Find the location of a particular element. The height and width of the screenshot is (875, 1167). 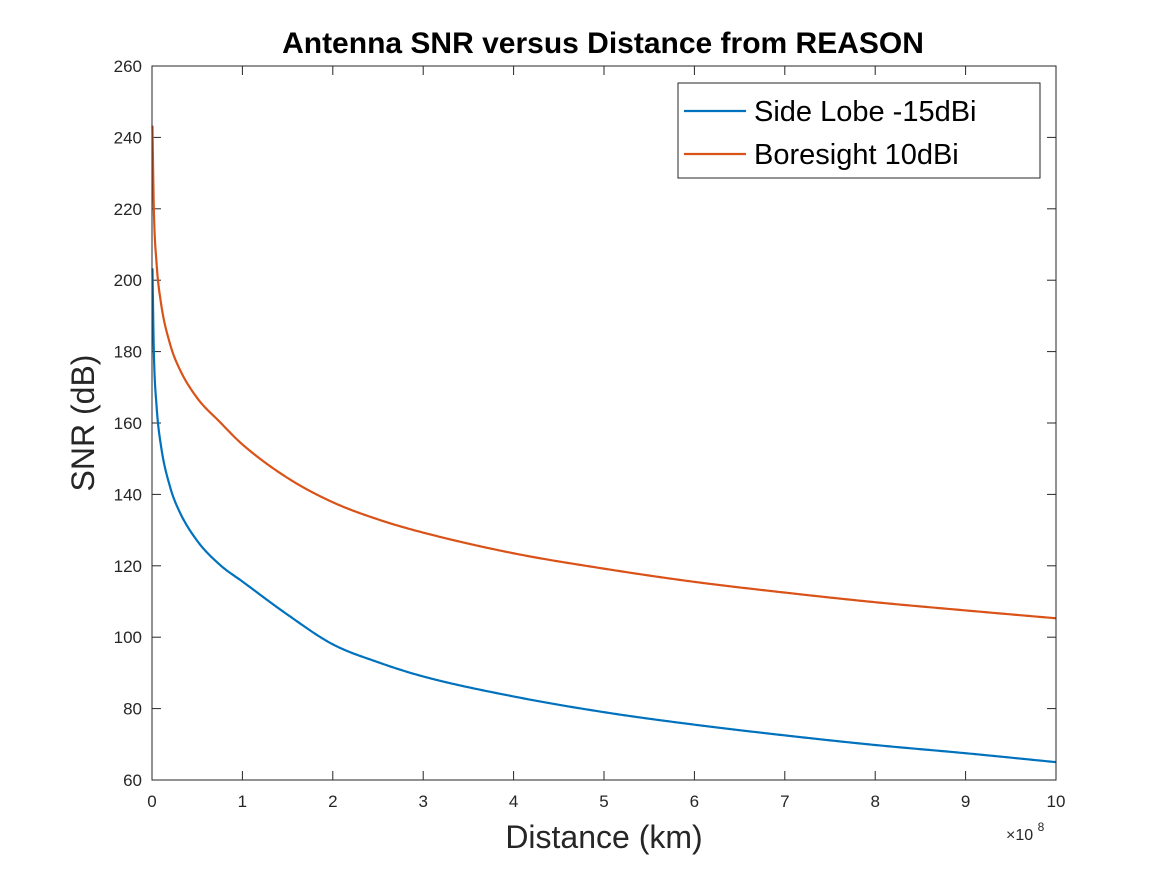

x-tick-label: 3 is located at coordinates (422, 801).